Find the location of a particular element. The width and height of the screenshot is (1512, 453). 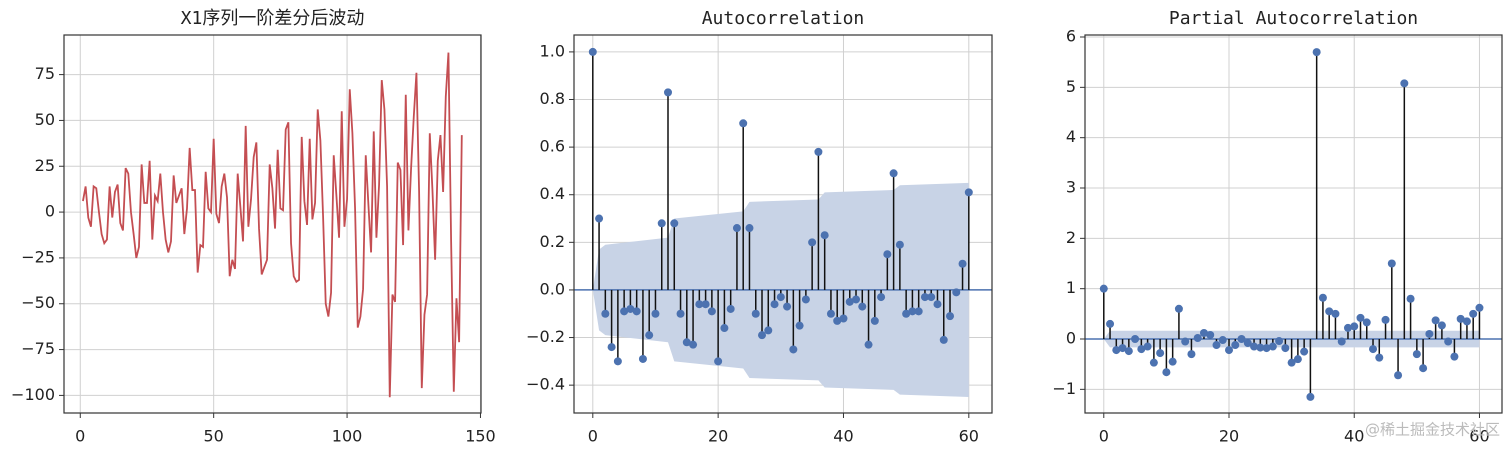

x-tick-label: 60 is located at coordinates (969, 436).